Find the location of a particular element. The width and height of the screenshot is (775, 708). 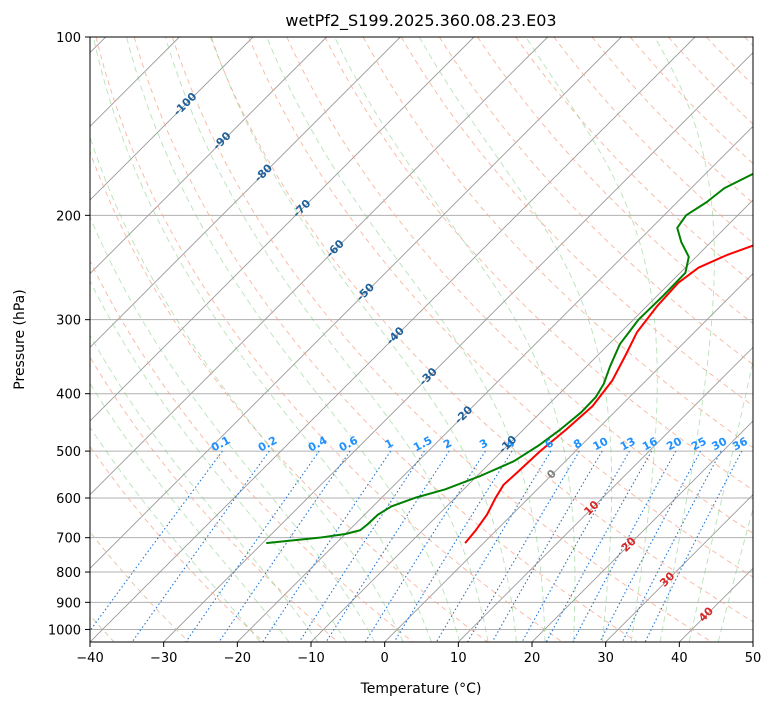

x-tick-label: −30 is located at coordinates (163, 658).